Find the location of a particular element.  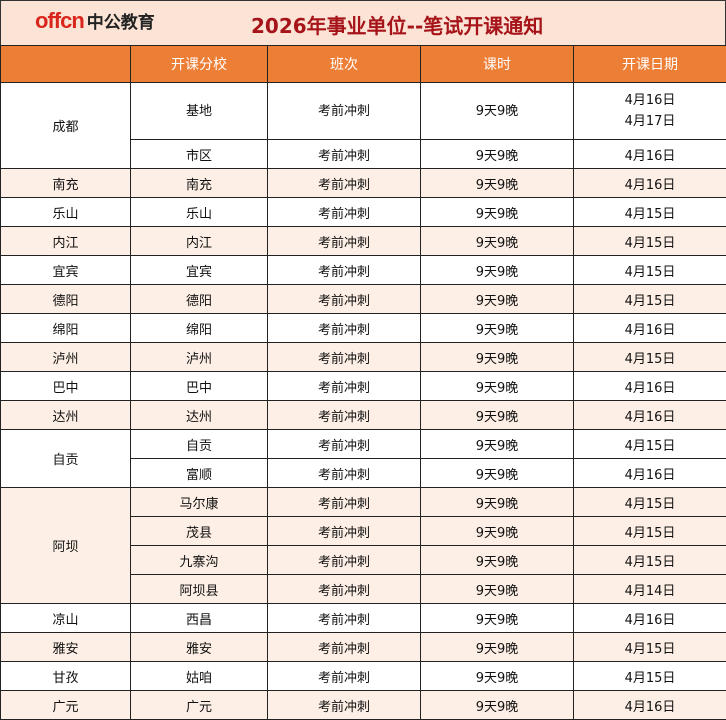

page-title: 2026年事业单位--笔试开课通知 is located at coordinates (397, 26).